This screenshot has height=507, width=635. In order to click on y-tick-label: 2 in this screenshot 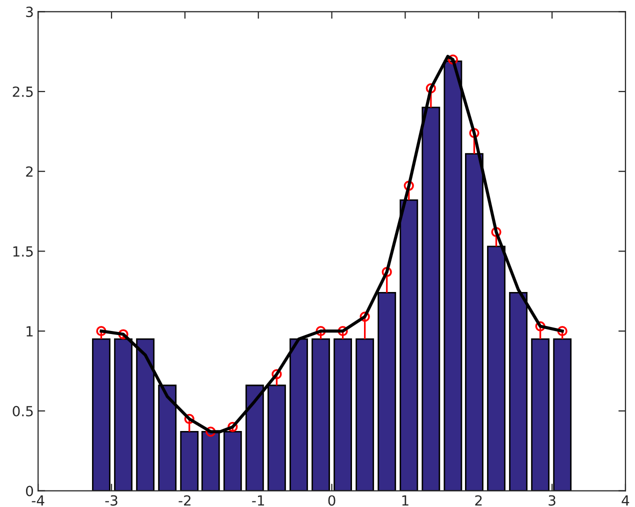, I will do `click(29, 171)`.